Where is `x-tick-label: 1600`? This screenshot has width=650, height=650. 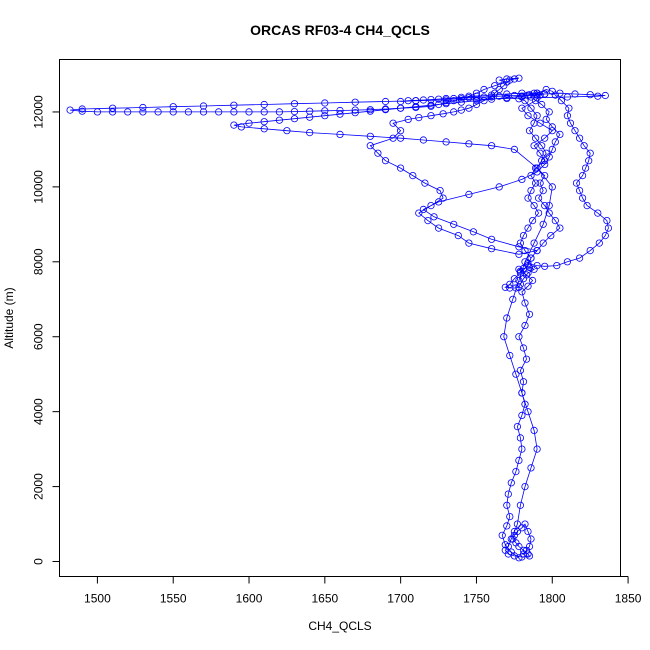 x-tick-label: 1600 is located at coordinates (249, 599).